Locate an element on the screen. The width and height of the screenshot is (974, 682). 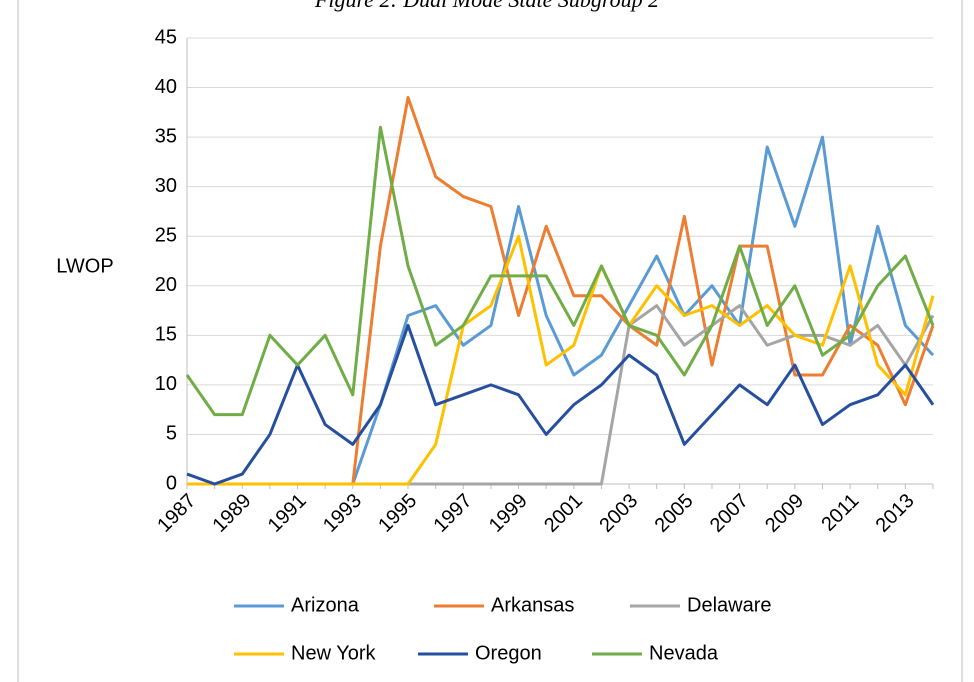
legend-label: Delaware is located at coordinates (729, 605).